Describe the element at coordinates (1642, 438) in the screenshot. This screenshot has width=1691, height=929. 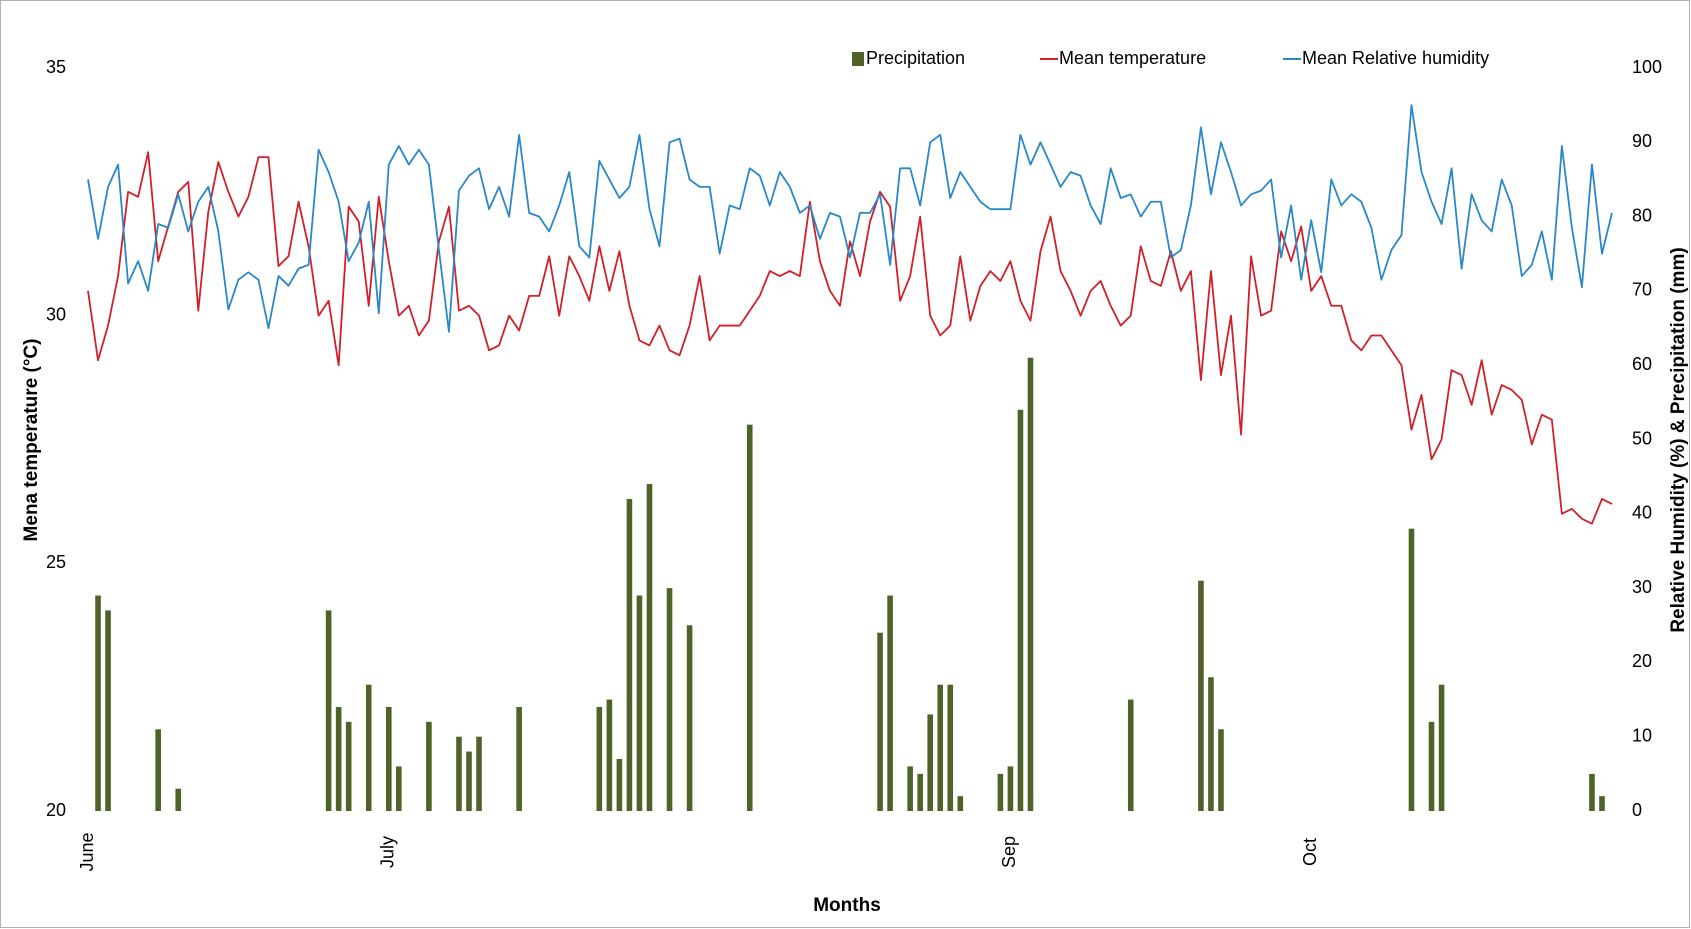
I see `y2-tick-label: 50` at that location.